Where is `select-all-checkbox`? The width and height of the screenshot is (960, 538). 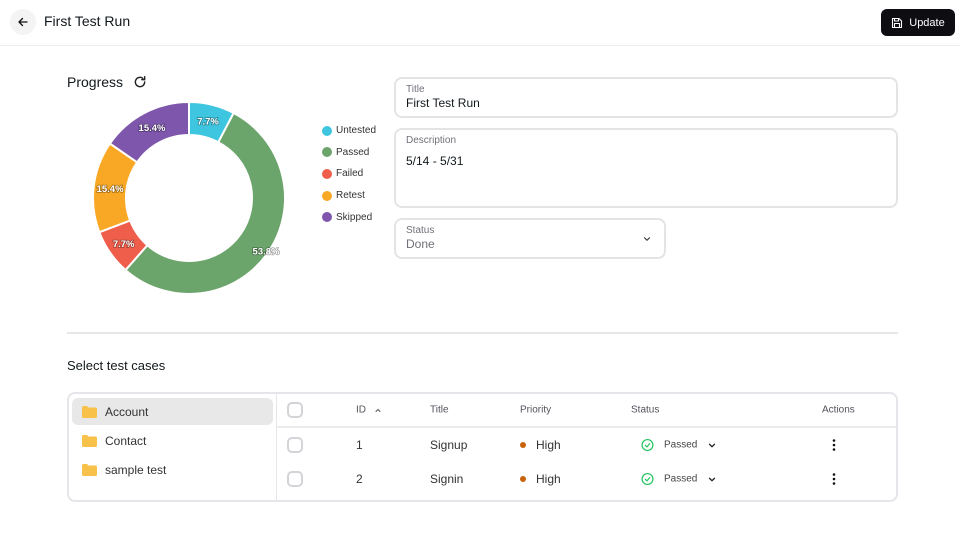
select-all-checkbox is located at coordinates (295, 410).